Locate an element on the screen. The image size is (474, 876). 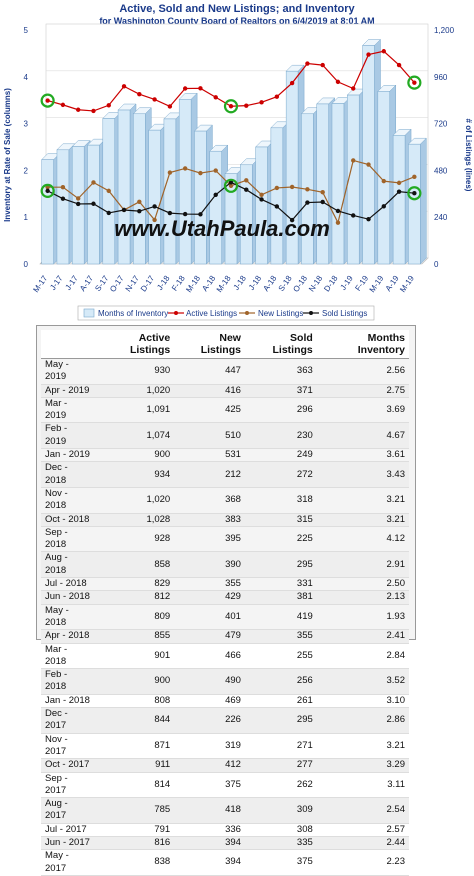
x-tick-label: A-17 is located at coordinates (86, 283).